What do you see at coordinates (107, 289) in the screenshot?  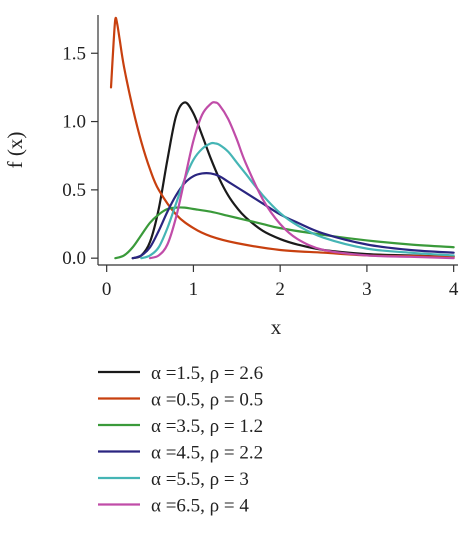 I see `x-tick-label: 0` at bounding box center [107, 289].